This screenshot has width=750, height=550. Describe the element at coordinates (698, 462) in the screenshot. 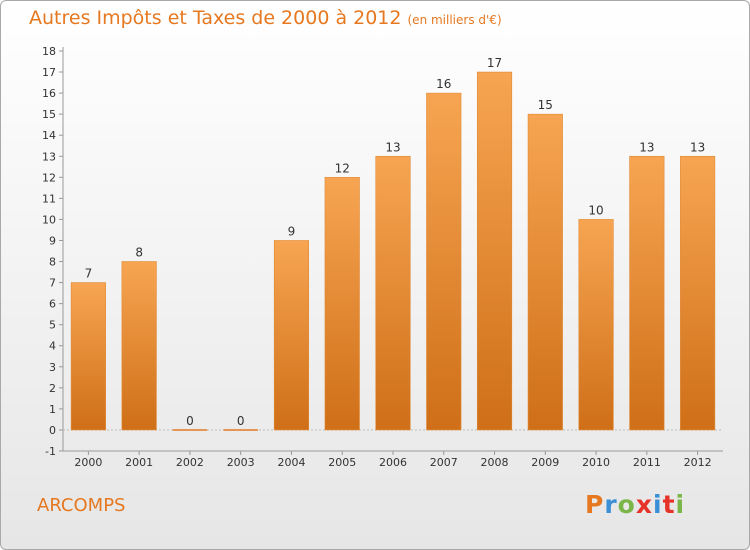

I see `x-tick-label: 2012` at that location.